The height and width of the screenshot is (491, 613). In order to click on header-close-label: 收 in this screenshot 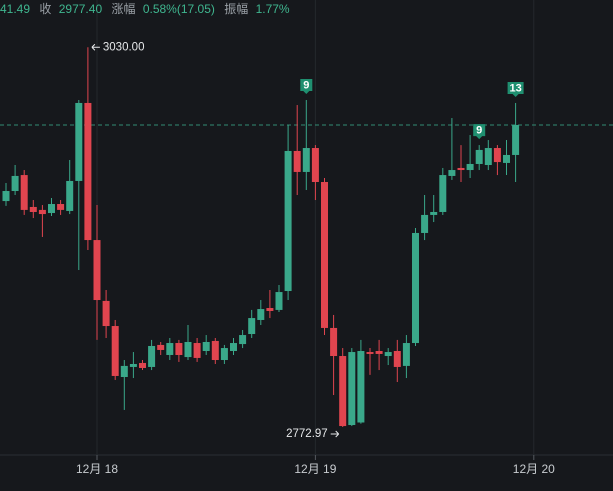, I will do `click(45, 9)`.